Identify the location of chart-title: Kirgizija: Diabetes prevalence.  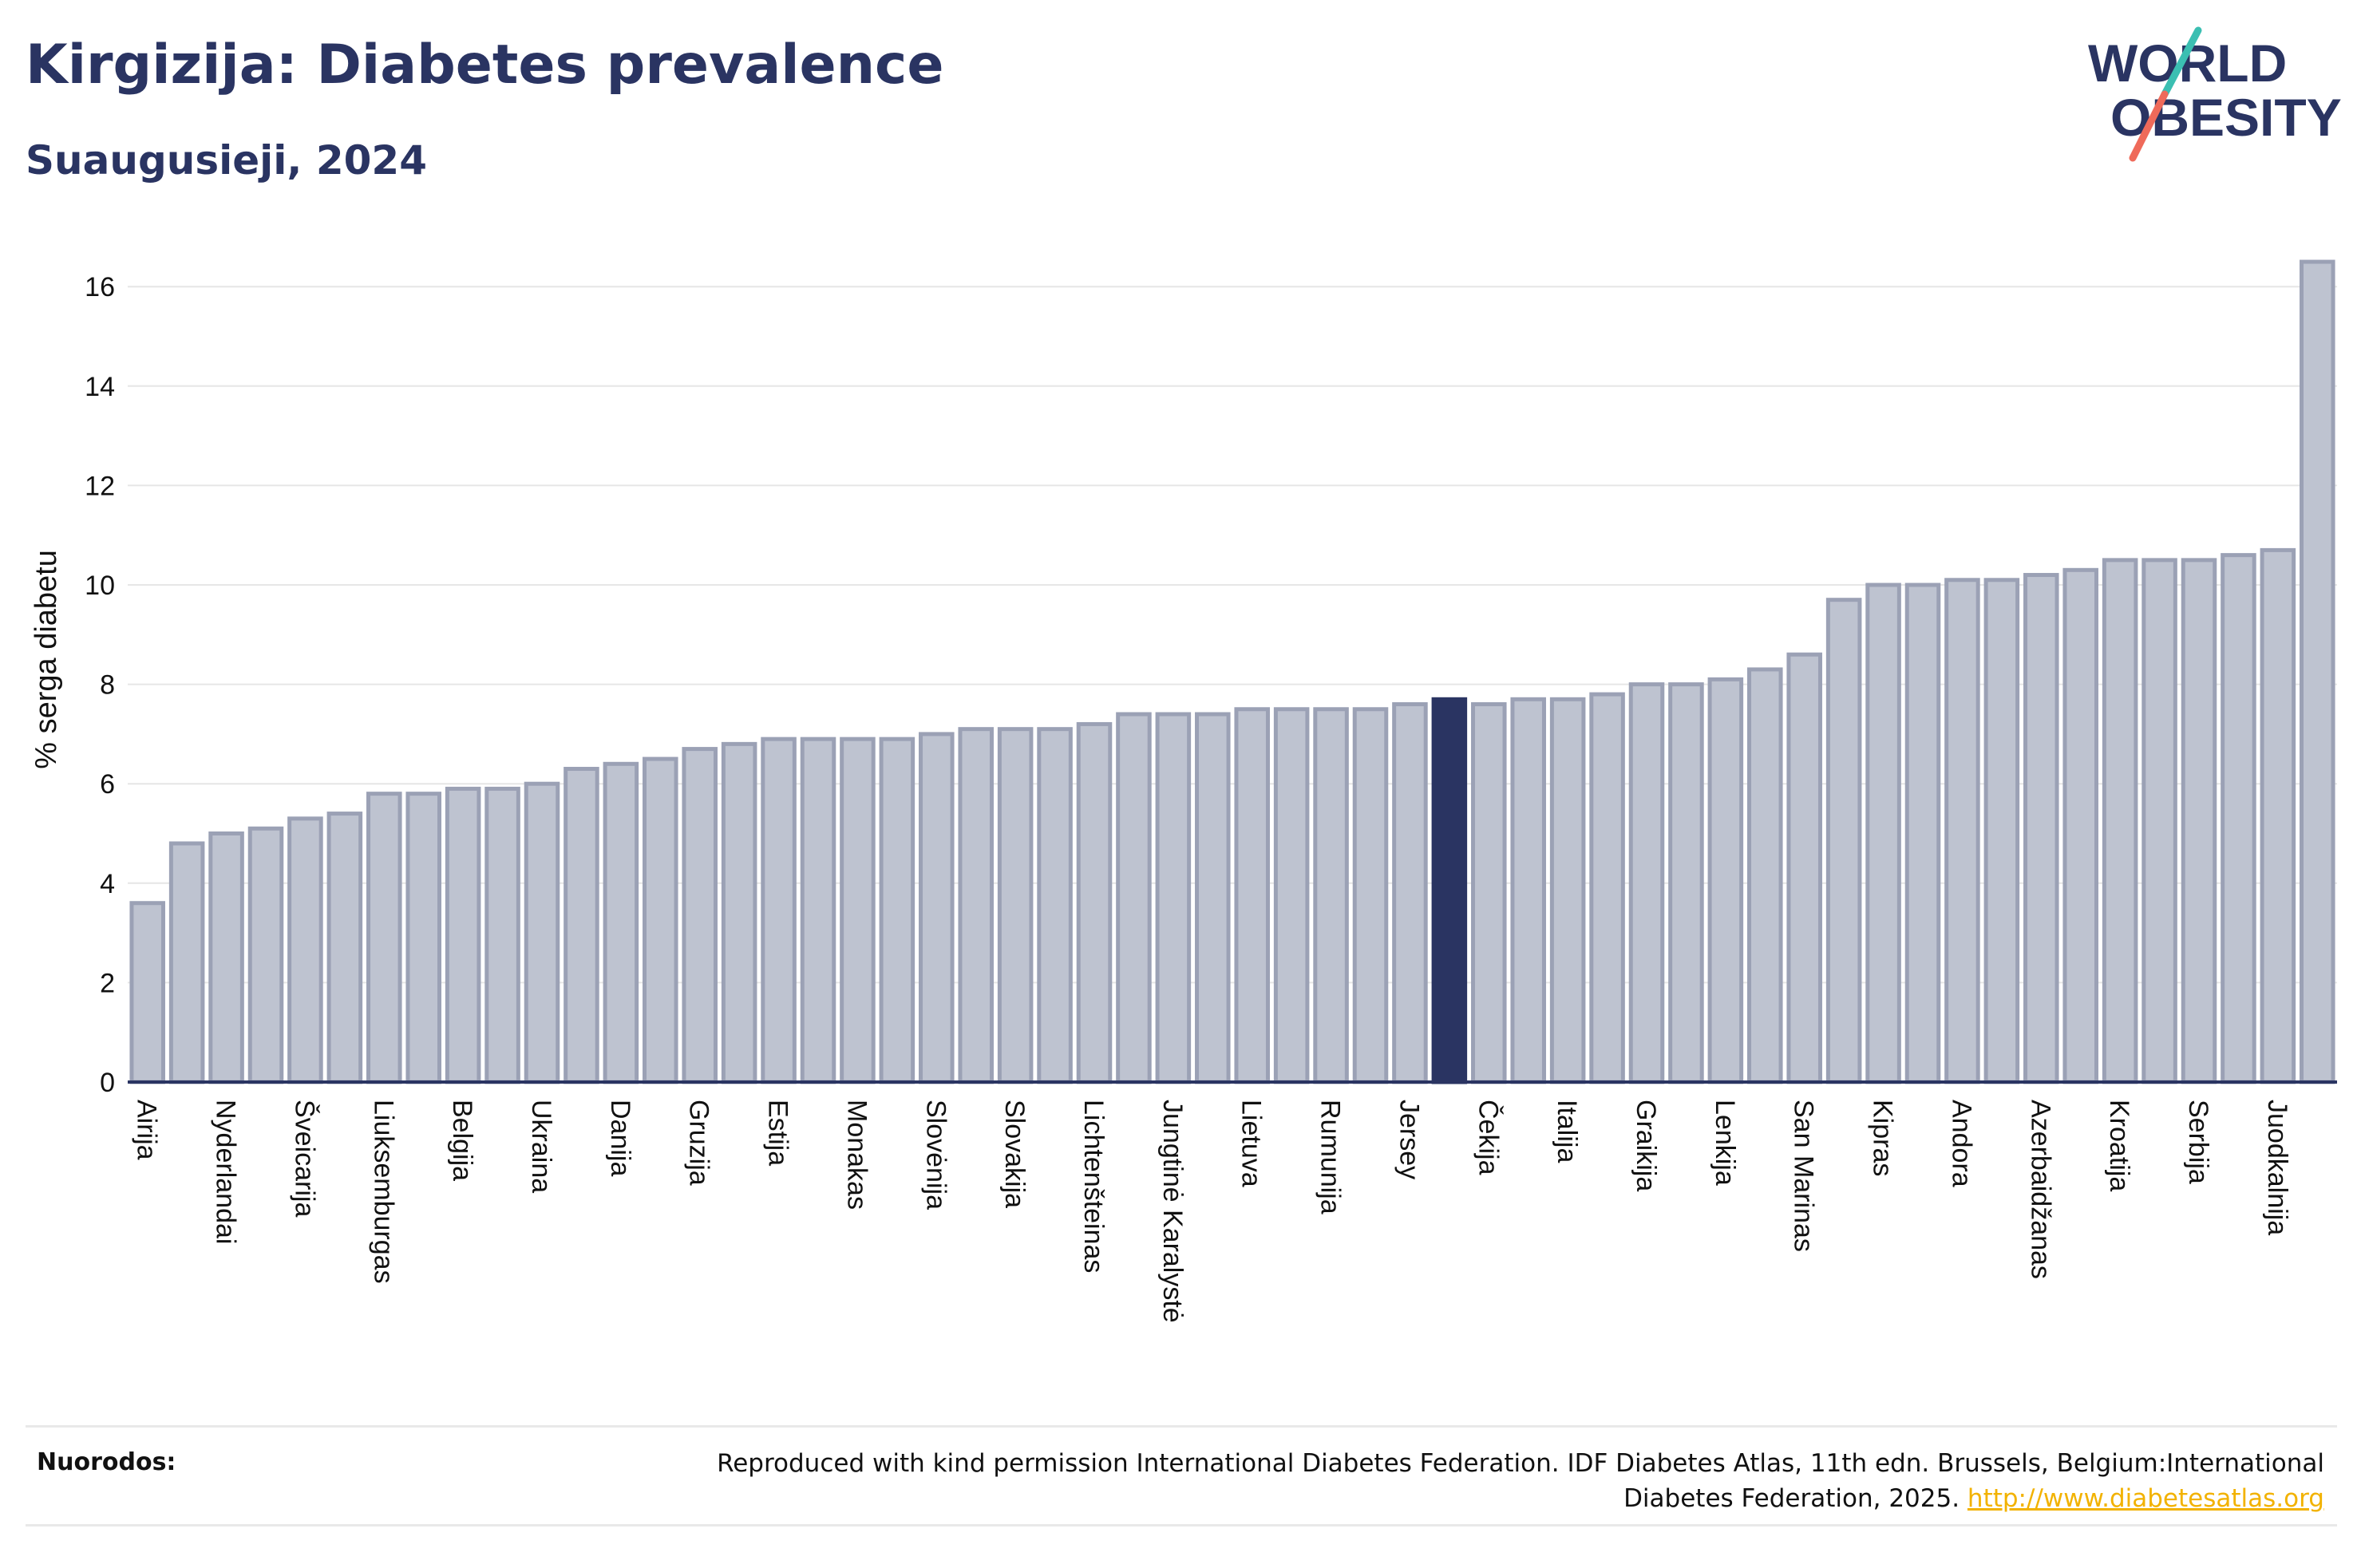
(485, 65).